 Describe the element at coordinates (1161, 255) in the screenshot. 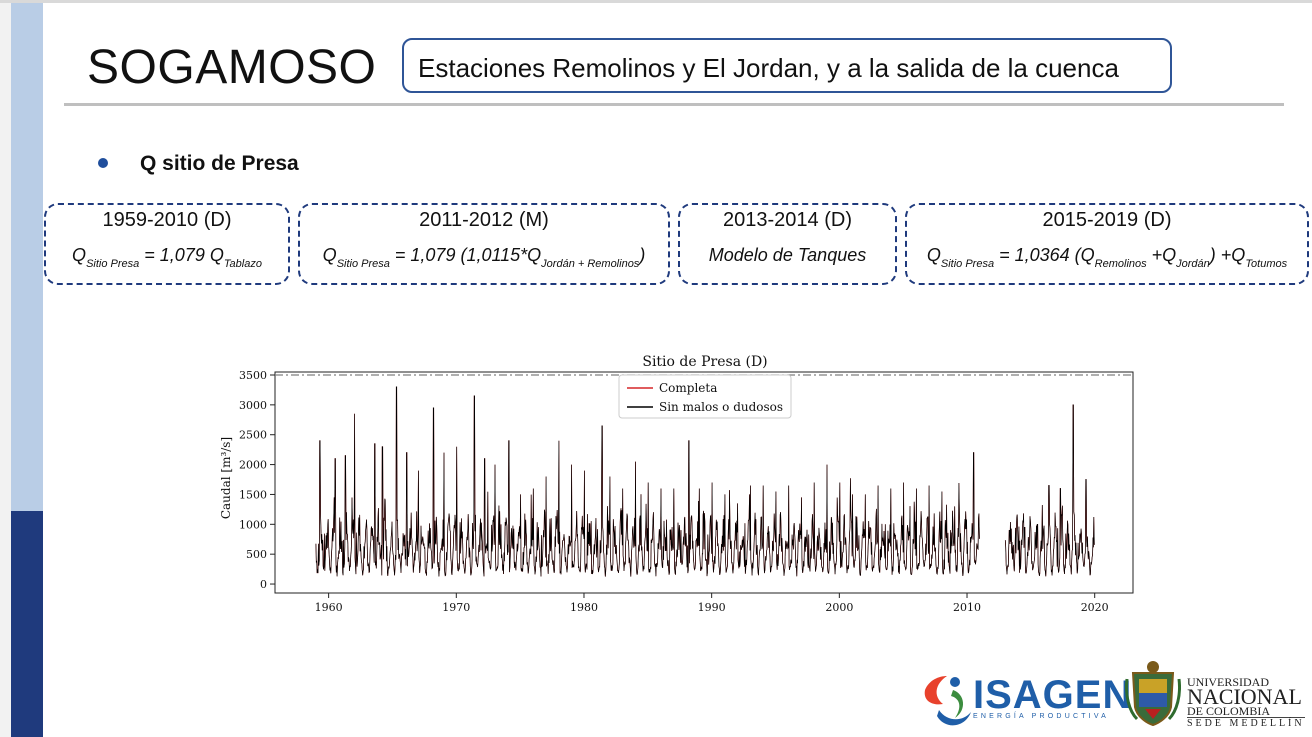

I see `formula-text: +Q` at that location.